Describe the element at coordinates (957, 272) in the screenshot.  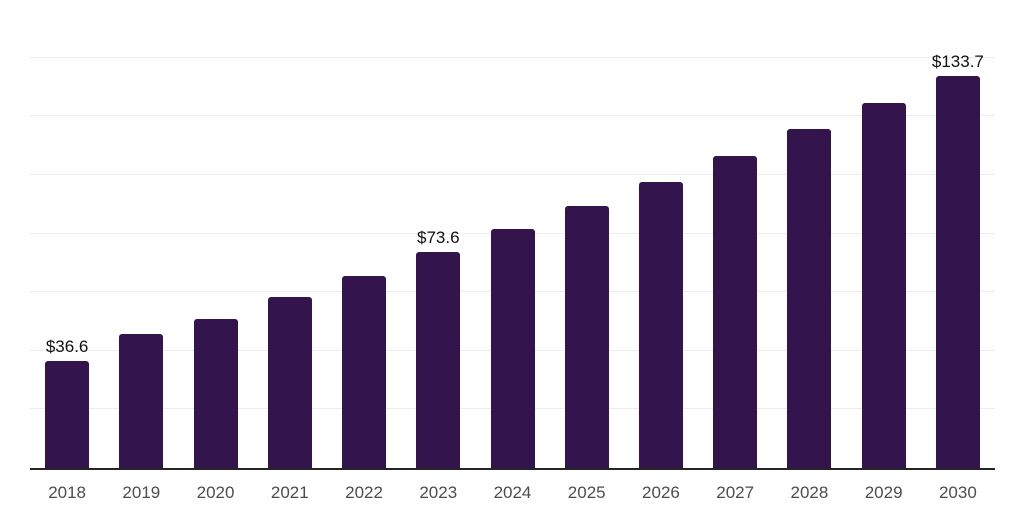
I see `bar-2030` at that location.